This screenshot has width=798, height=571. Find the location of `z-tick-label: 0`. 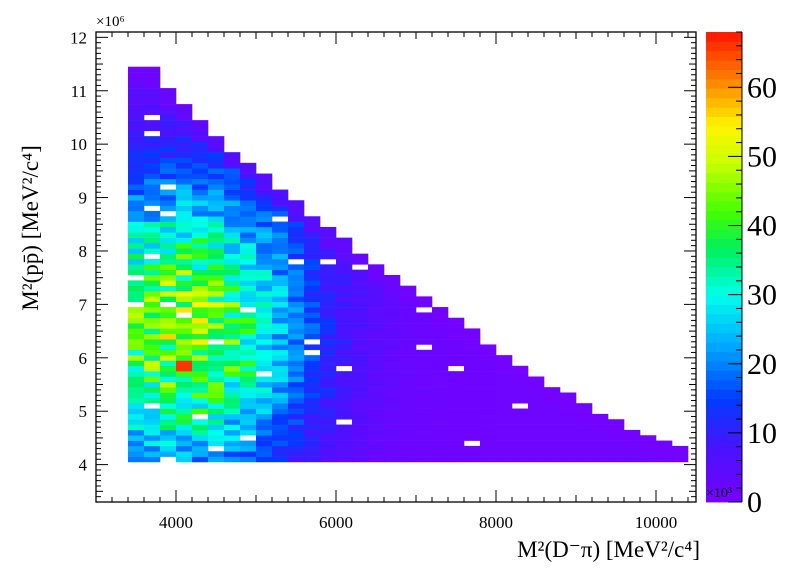

z-tick-label: 0 is located at coordinates (754, 502).